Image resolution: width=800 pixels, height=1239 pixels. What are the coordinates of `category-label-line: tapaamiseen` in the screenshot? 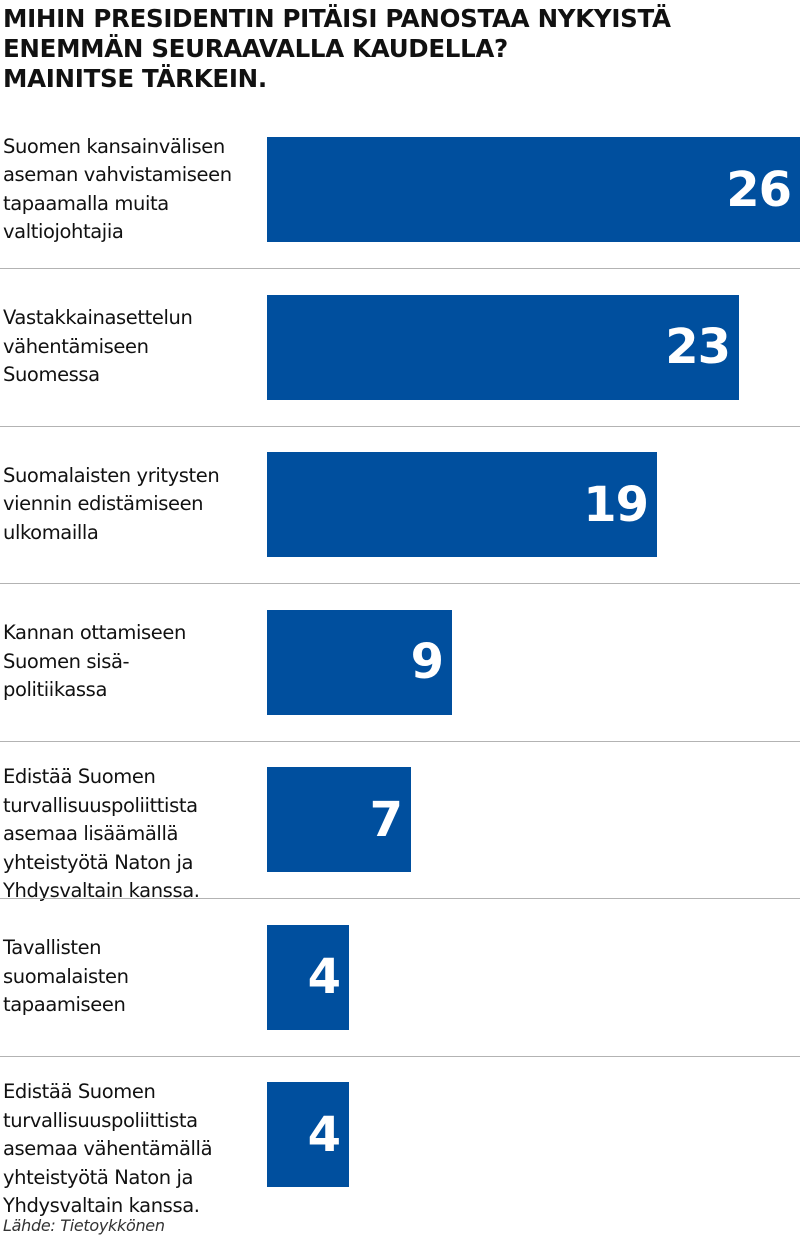 It's located at (64, 1005).